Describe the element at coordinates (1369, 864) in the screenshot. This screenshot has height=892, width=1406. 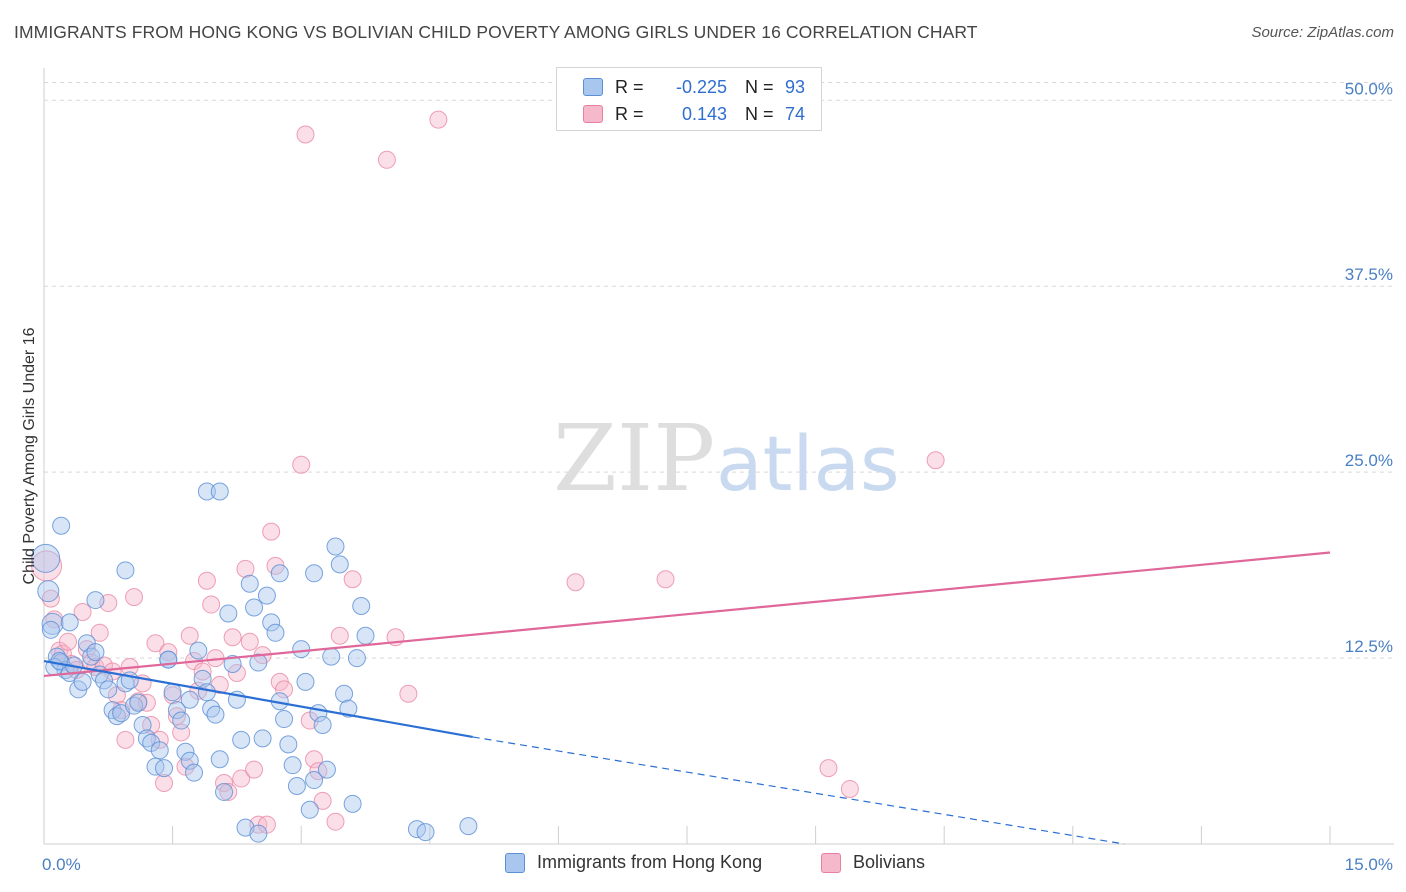
I see `x-tick-label: 15.0%` at that location.